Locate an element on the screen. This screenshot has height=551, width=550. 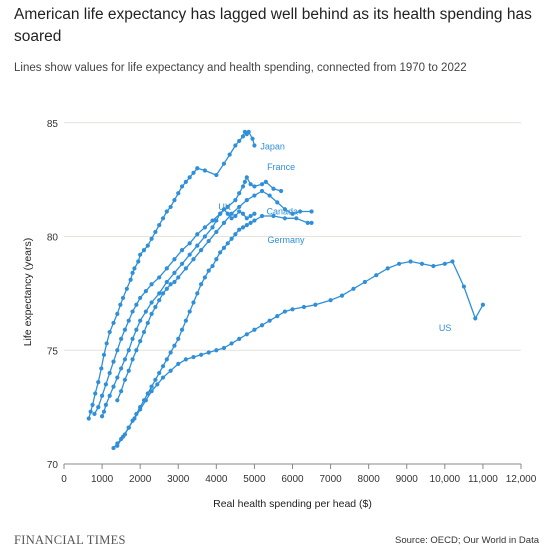
x-tick-label: 6000 is located at coordinates (292, 479).